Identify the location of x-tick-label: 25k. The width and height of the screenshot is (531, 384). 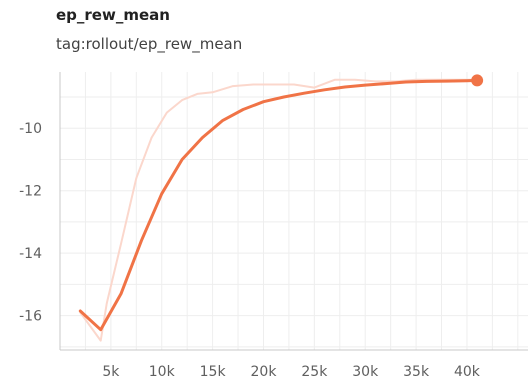
(314, 372).